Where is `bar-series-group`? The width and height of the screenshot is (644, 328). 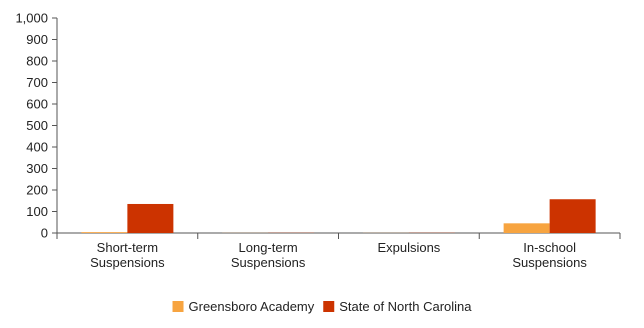
bar-series-group is located at coordinates (338, 216).